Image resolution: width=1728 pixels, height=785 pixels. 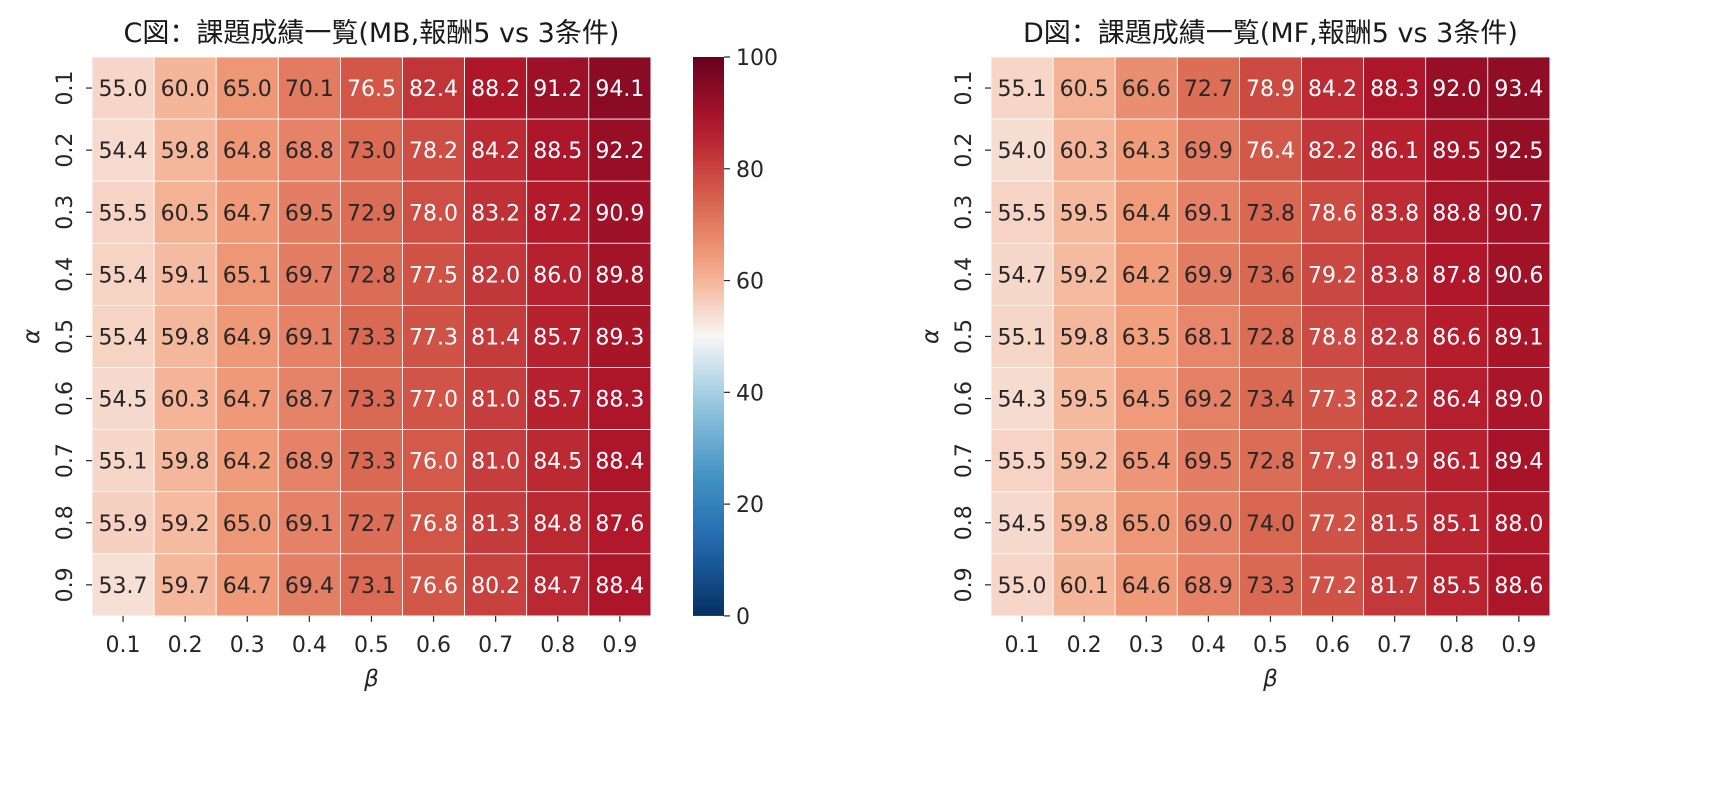 What do you see at coordinates (433, 213) in the screenshot?
I see `cell-value-label: 78.0` at bounding box center [433, 213].